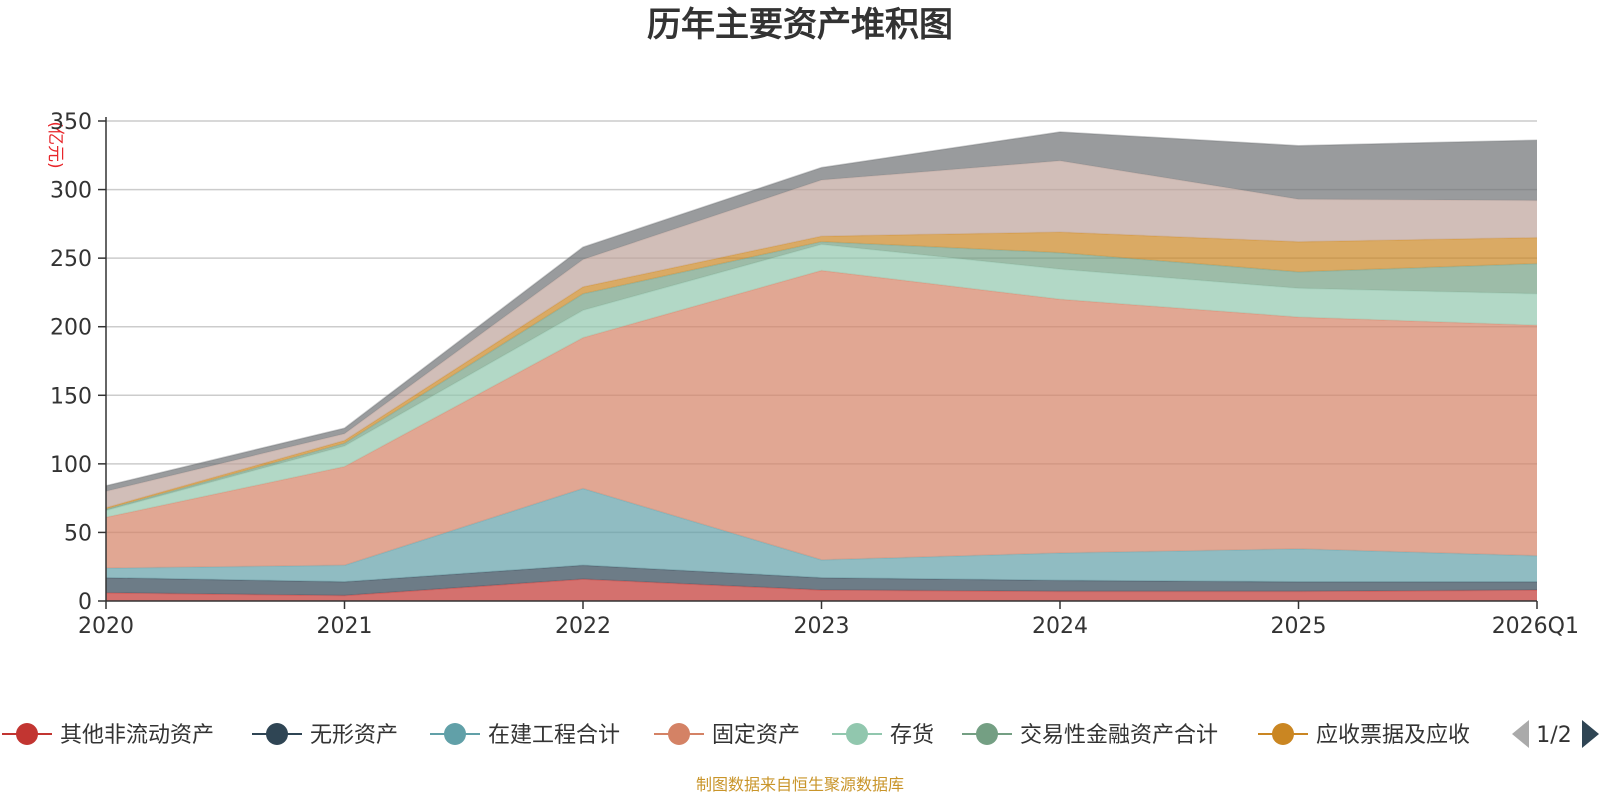  What do you see at coordinates (883, 735) in the screenshot?
I see `legend-item: 存货` at bounding box center [883, 735].